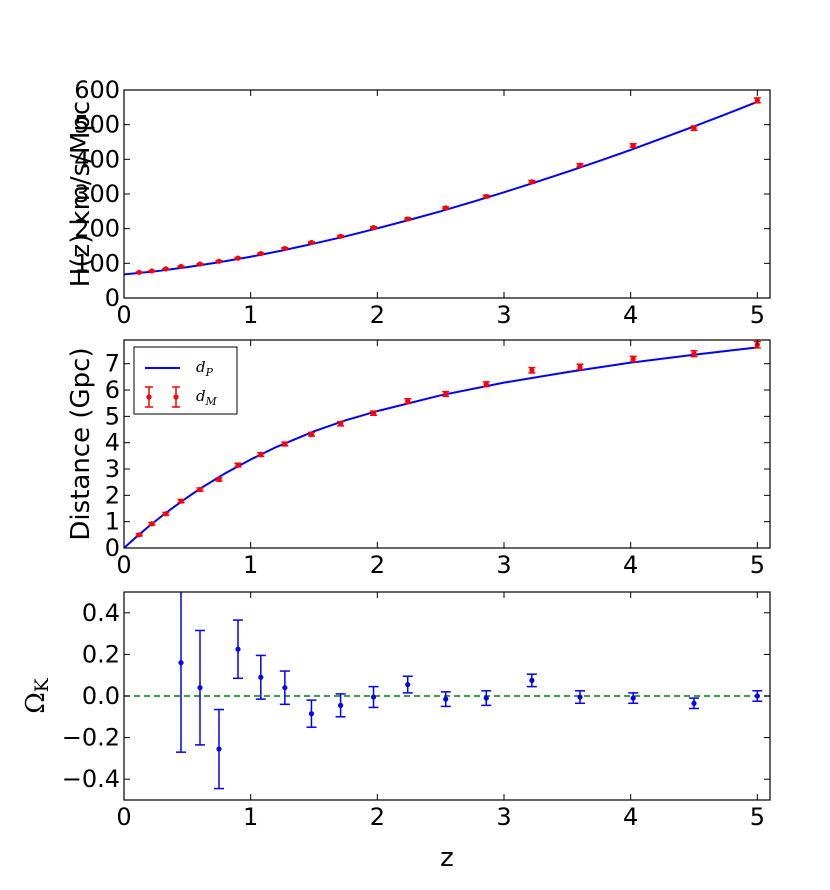 This screenshot has width=830, height=890. I want to click on y-tick-label: 1, so click(112, 522).